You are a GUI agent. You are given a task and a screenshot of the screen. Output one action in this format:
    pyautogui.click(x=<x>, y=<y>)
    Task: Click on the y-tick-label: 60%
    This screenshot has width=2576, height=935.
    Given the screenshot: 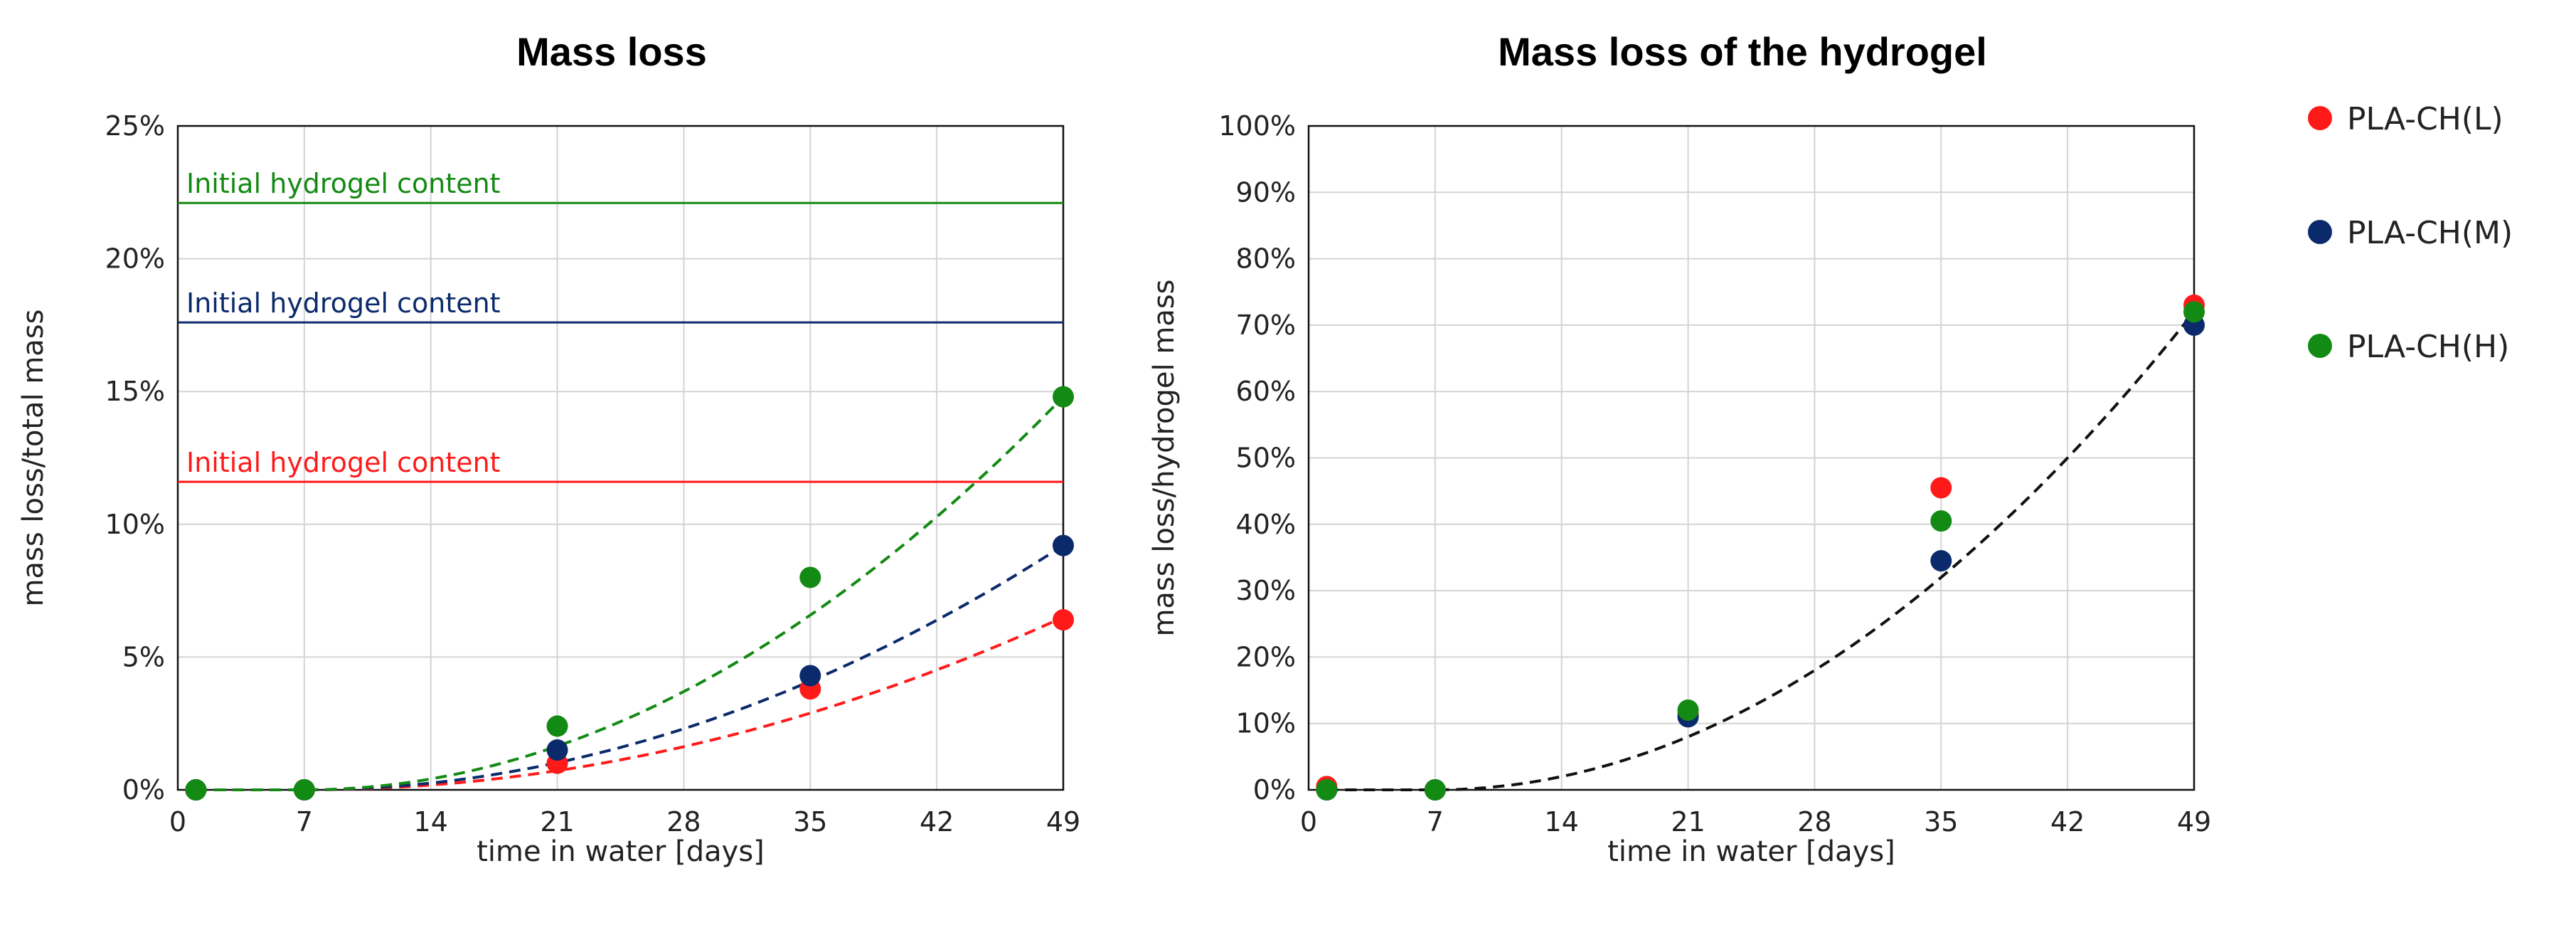 What is the action you would take?
    pyautogui.click(x=1266, y=391)
    